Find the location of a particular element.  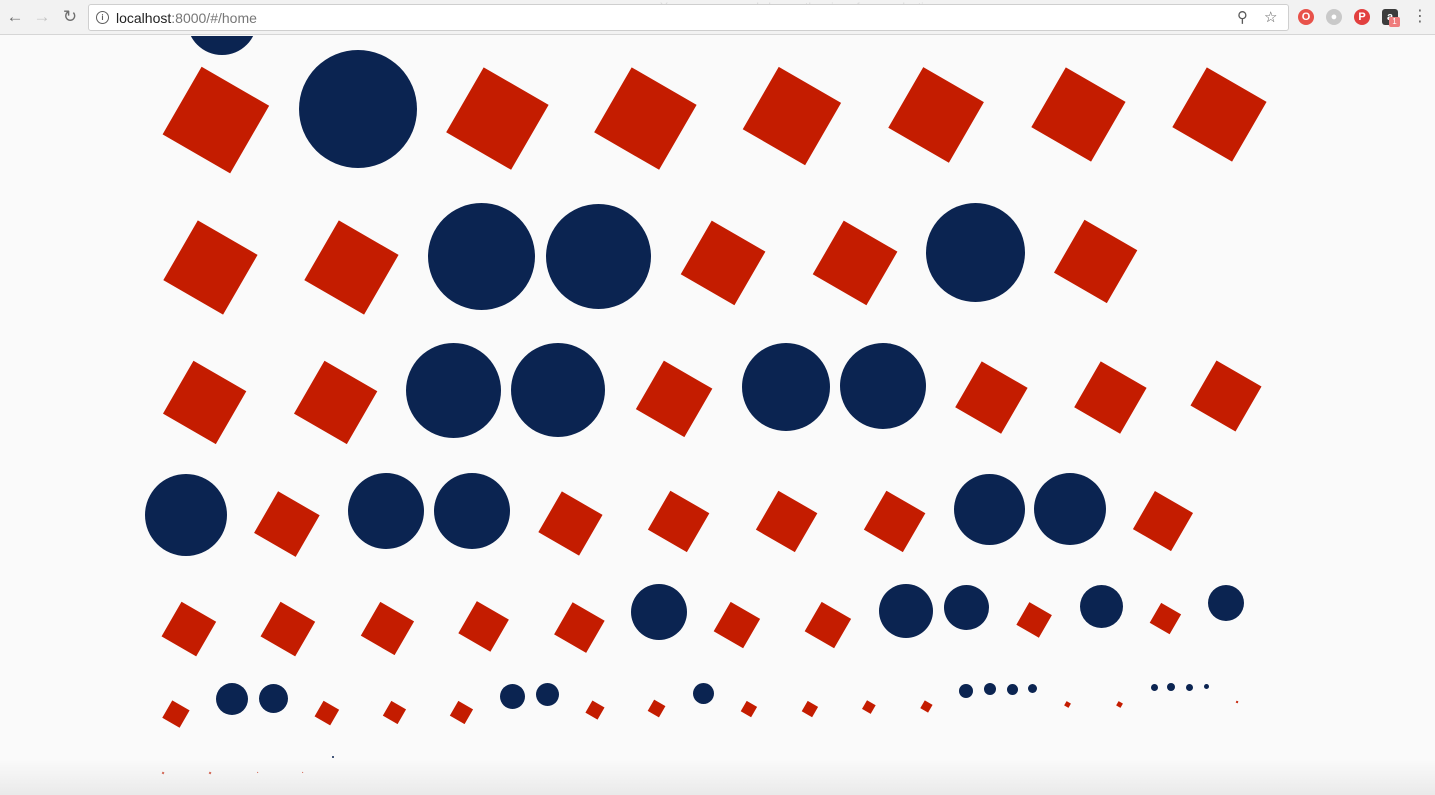

info-icon: i is located at coordinates (102, 17).